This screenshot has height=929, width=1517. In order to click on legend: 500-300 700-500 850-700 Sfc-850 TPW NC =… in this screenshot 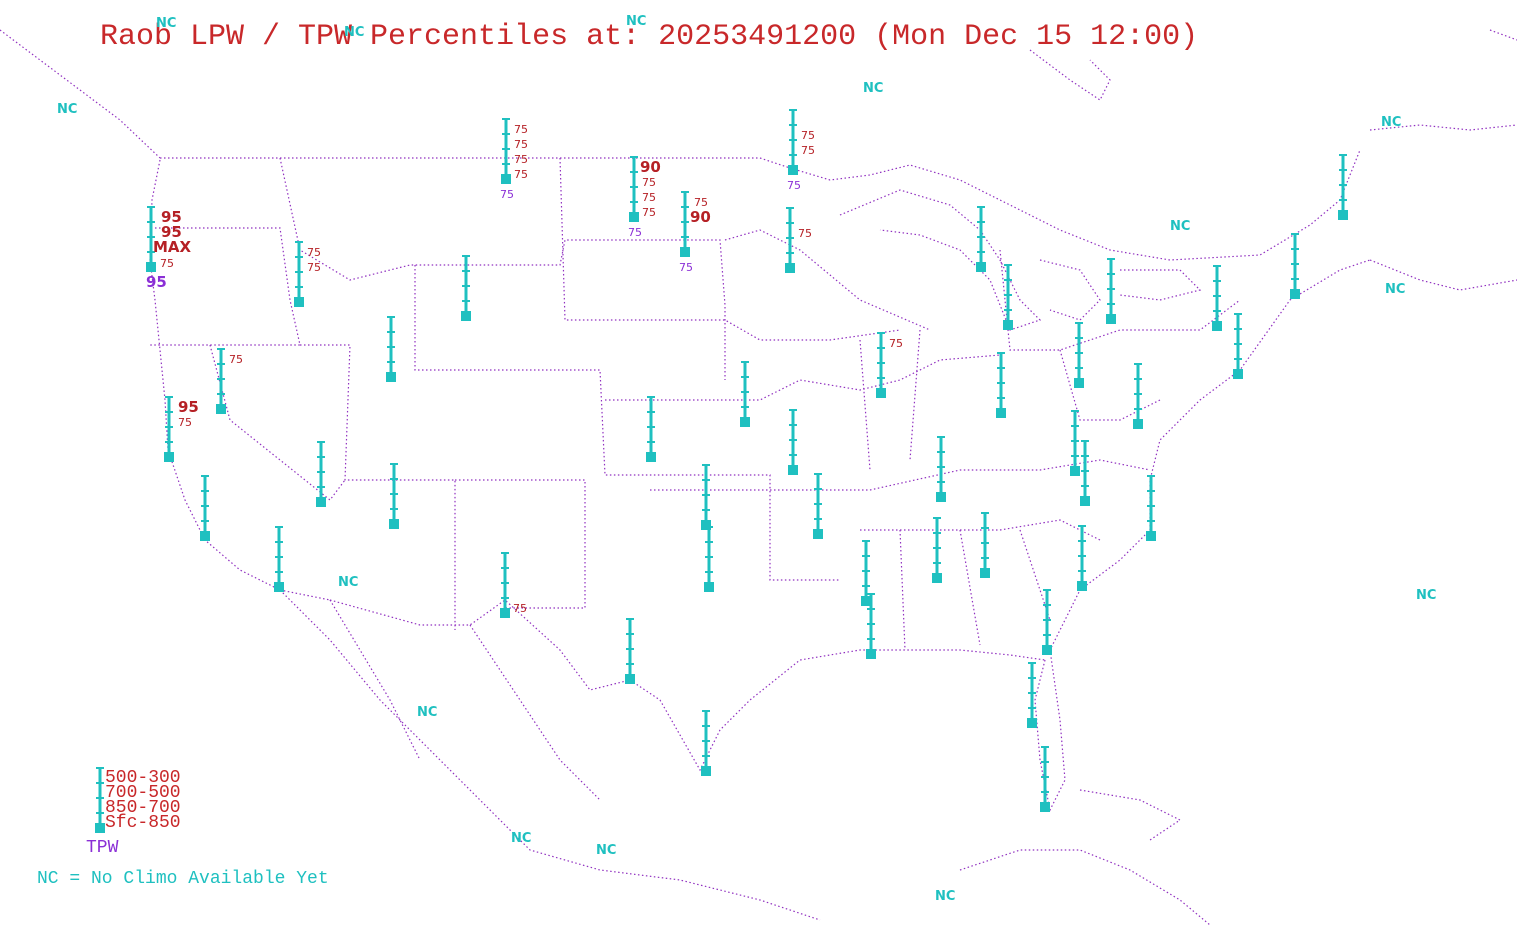, I will do `click(183, 828)`.